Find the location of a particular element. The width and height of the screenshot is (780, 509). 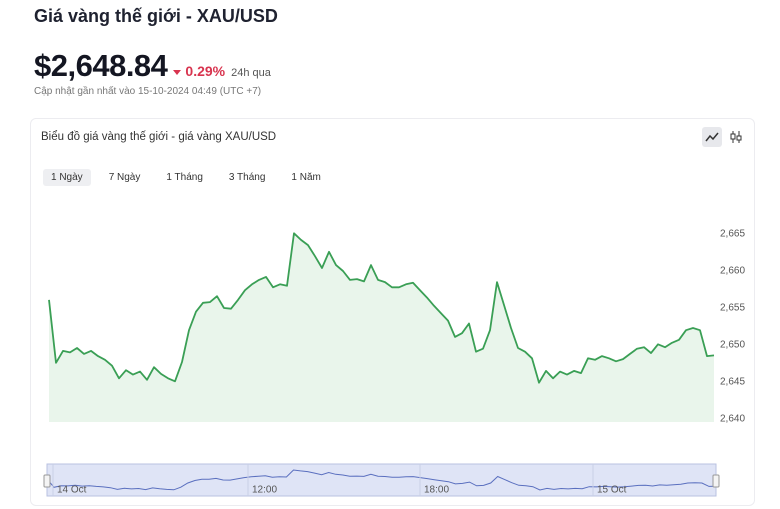

price-row: $2,648.84 0.29% 24h qua is located at coordinates (152, 66).